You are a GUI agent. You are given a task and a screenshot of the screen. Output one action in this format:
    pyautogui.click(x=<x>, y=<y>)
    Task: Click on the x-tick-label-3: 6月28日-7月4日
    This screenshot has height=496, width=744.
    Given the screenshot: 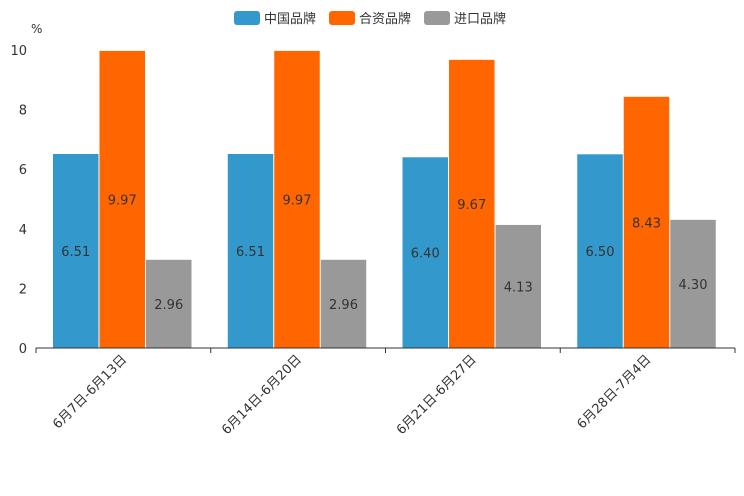 What is the action you would take?
    pyautogui.click(x=615, y=392)
    